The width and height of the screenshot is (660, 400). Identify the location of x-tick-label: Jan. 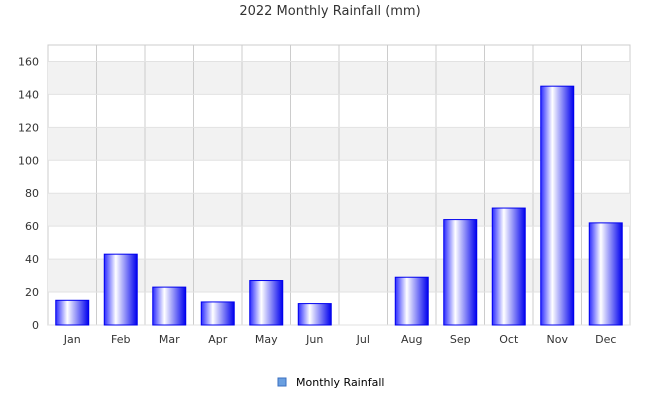
(72, 339).